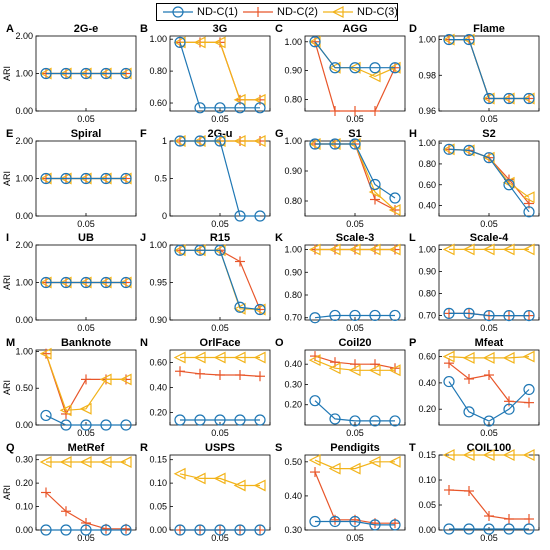  I want to click on series-nd-c2, so click(489, 383).